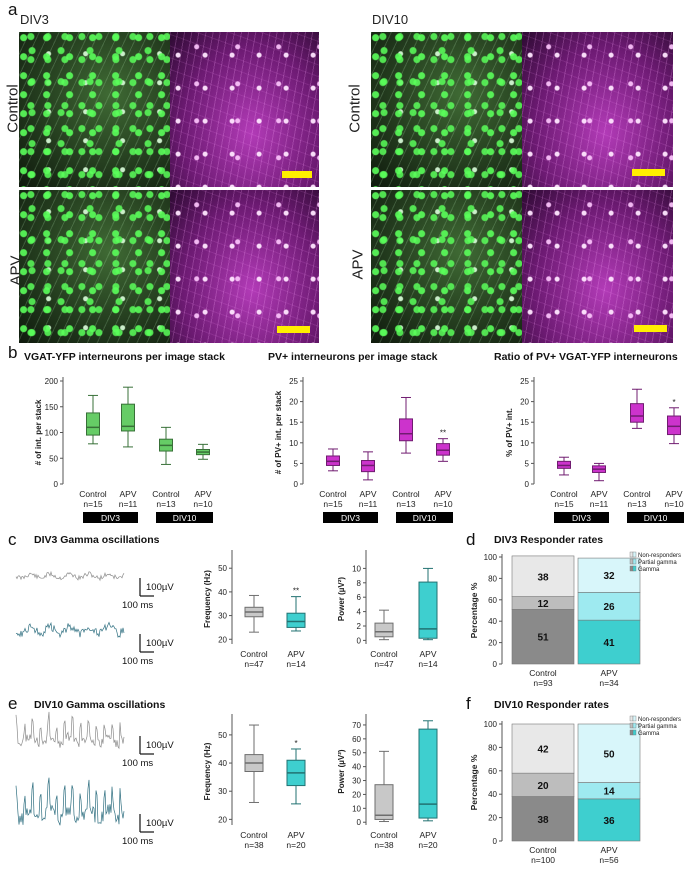  I want to click on y-tick-label: 70, so click(356, 725).